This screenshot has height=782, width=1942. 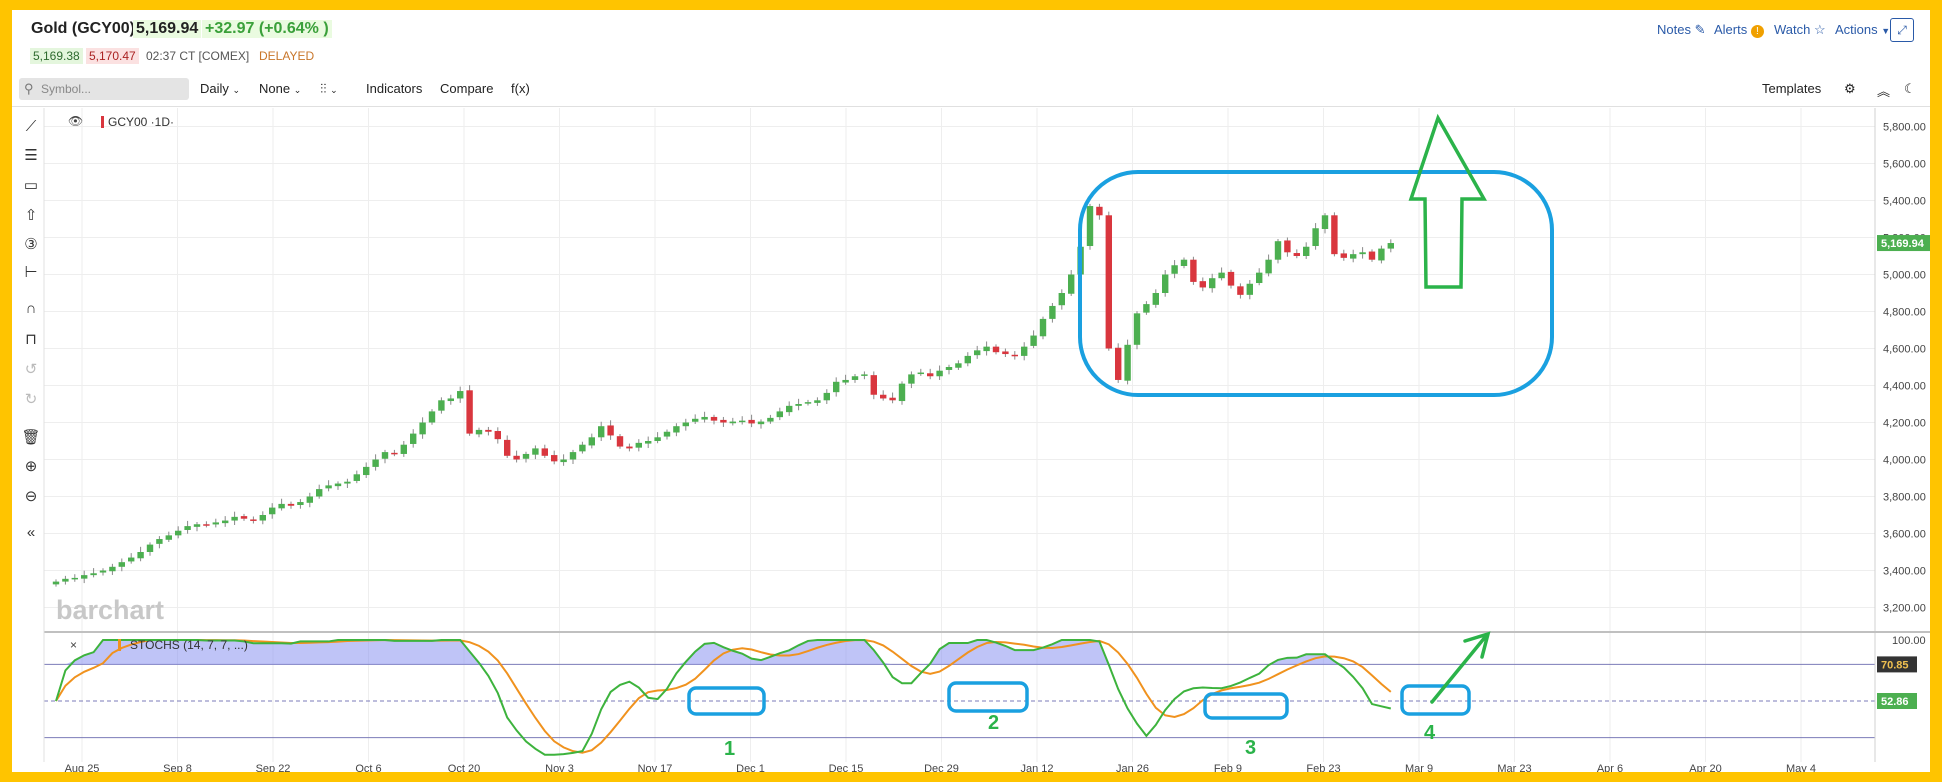 What do you see at coordinates (1895, 702) in the screenshot?
I see `stoch-d-tag-label: 52.86` at bounding box center [1895, 702].